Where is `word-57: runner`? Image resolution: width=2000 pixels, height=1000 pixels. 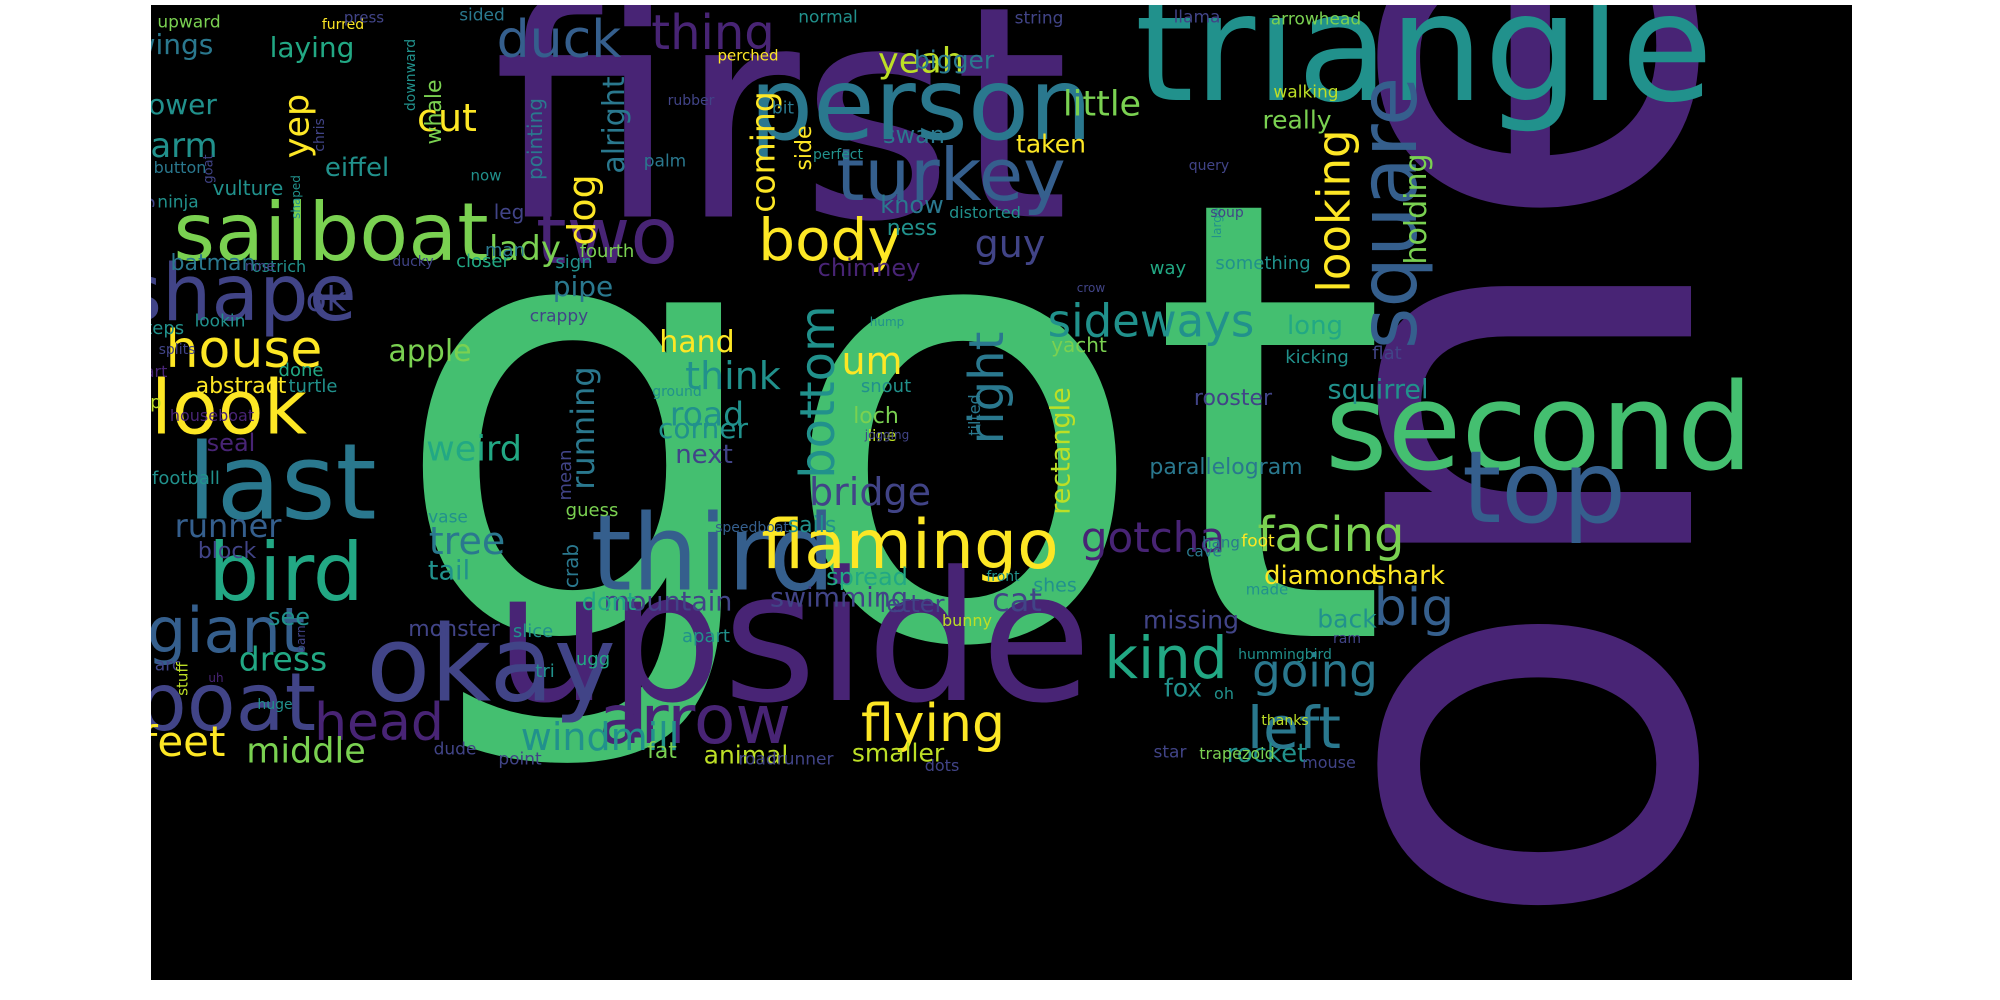 word-57: runner is located at coordinates (228, 526).